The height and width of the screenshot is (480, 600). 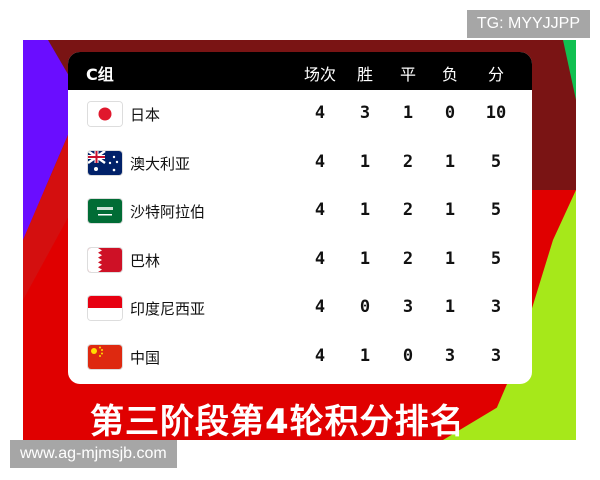 What do you see at coordinates (105, 211) in the screenshot?
I see `saudi-arabia-flag-icon` at bounding box center [105, 211].